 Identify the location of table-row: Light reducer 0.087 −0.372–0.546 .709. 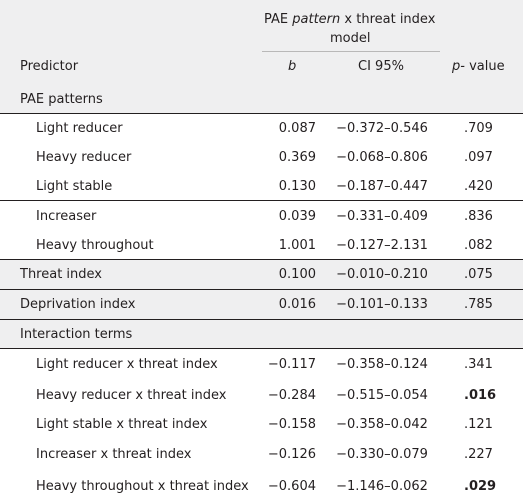
(261, 128).